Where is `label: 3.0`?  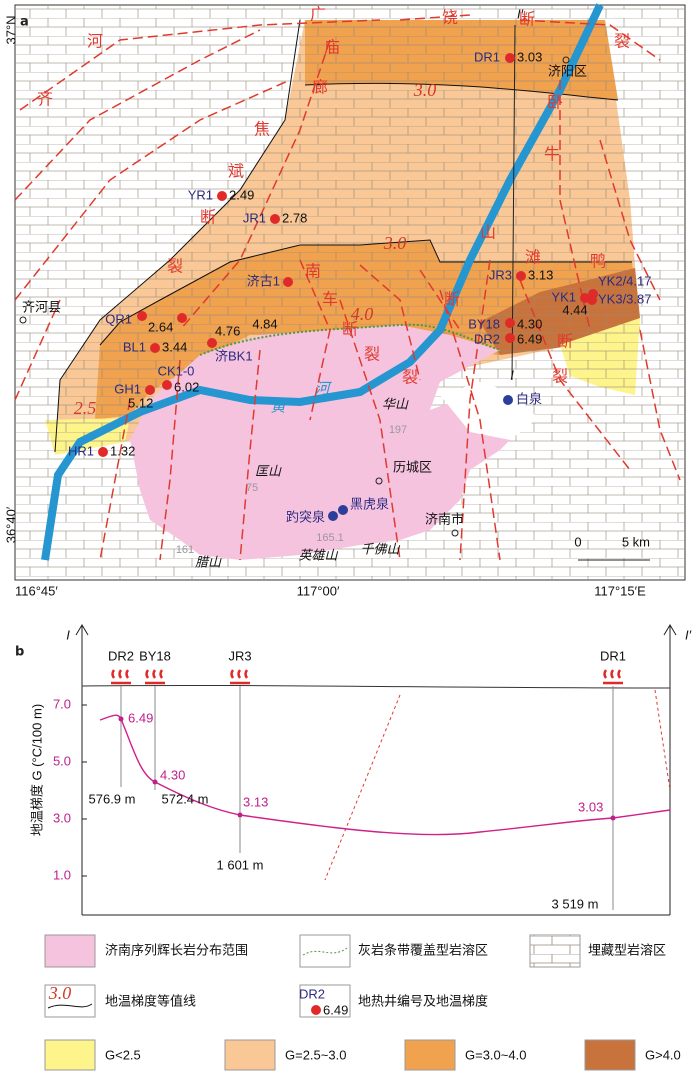 label: 3.0 is located at coordinates (60, 993).